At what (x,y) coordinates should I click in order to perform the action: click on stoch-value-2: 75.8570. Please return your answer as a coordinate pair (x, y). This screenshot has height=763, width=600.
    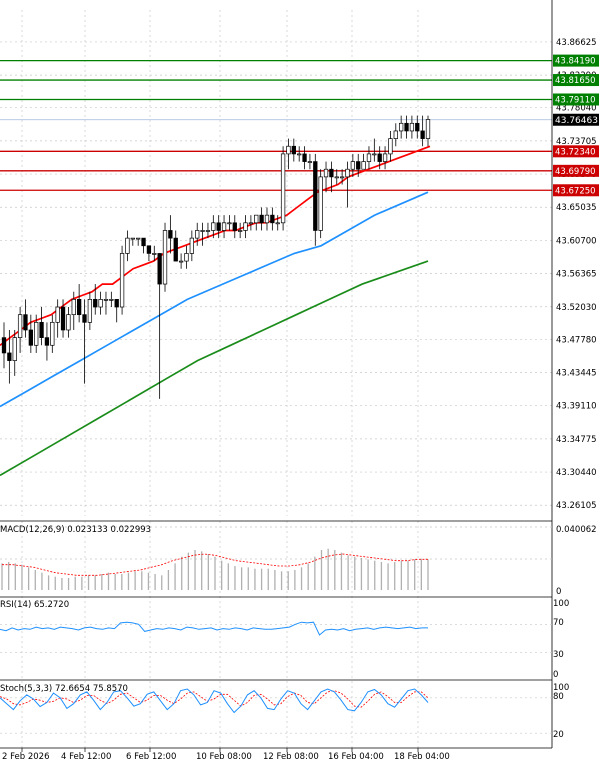
    Looking at the image, I should click on (110, 689).